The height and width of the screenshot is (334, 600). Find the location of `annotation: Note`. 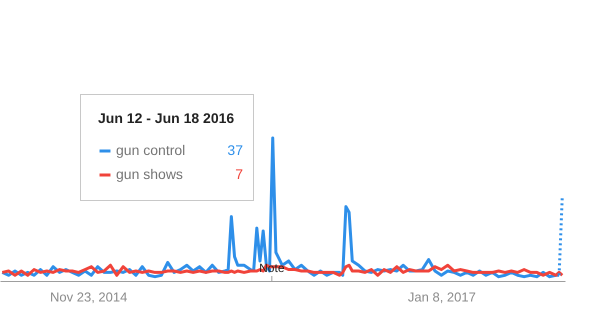

annotation: Note is located at coordinates (272, 268).